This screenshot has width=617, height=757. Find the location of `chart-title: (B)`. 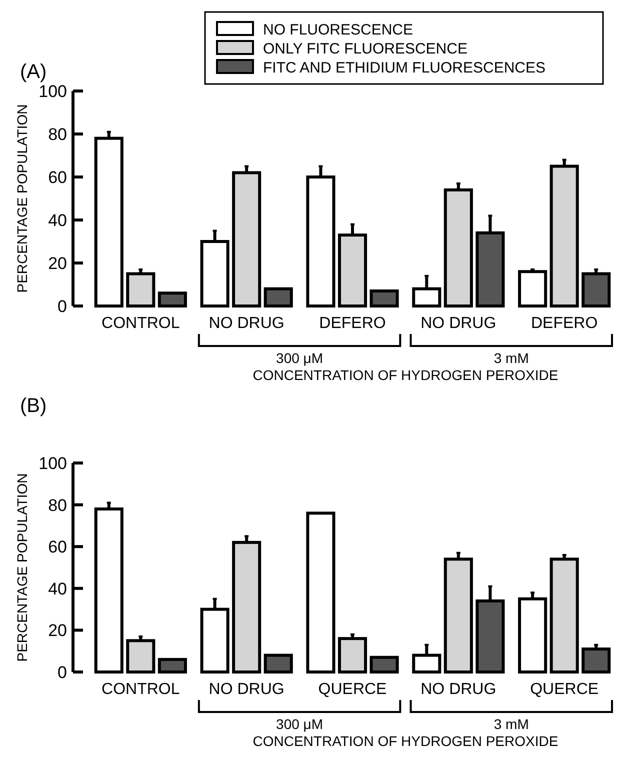

chart-title: (B) is located at coordinates (33, 406).